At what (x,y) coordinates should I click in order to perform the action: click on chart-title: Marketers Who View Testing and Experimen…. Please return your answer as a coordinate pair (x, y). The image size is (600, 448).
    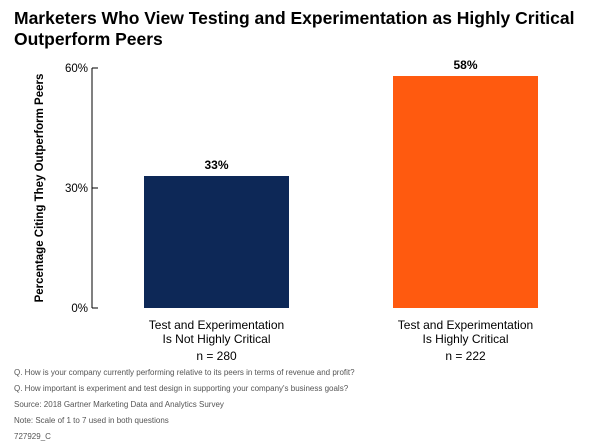
    Looking at the image, I should click on (299, 29).